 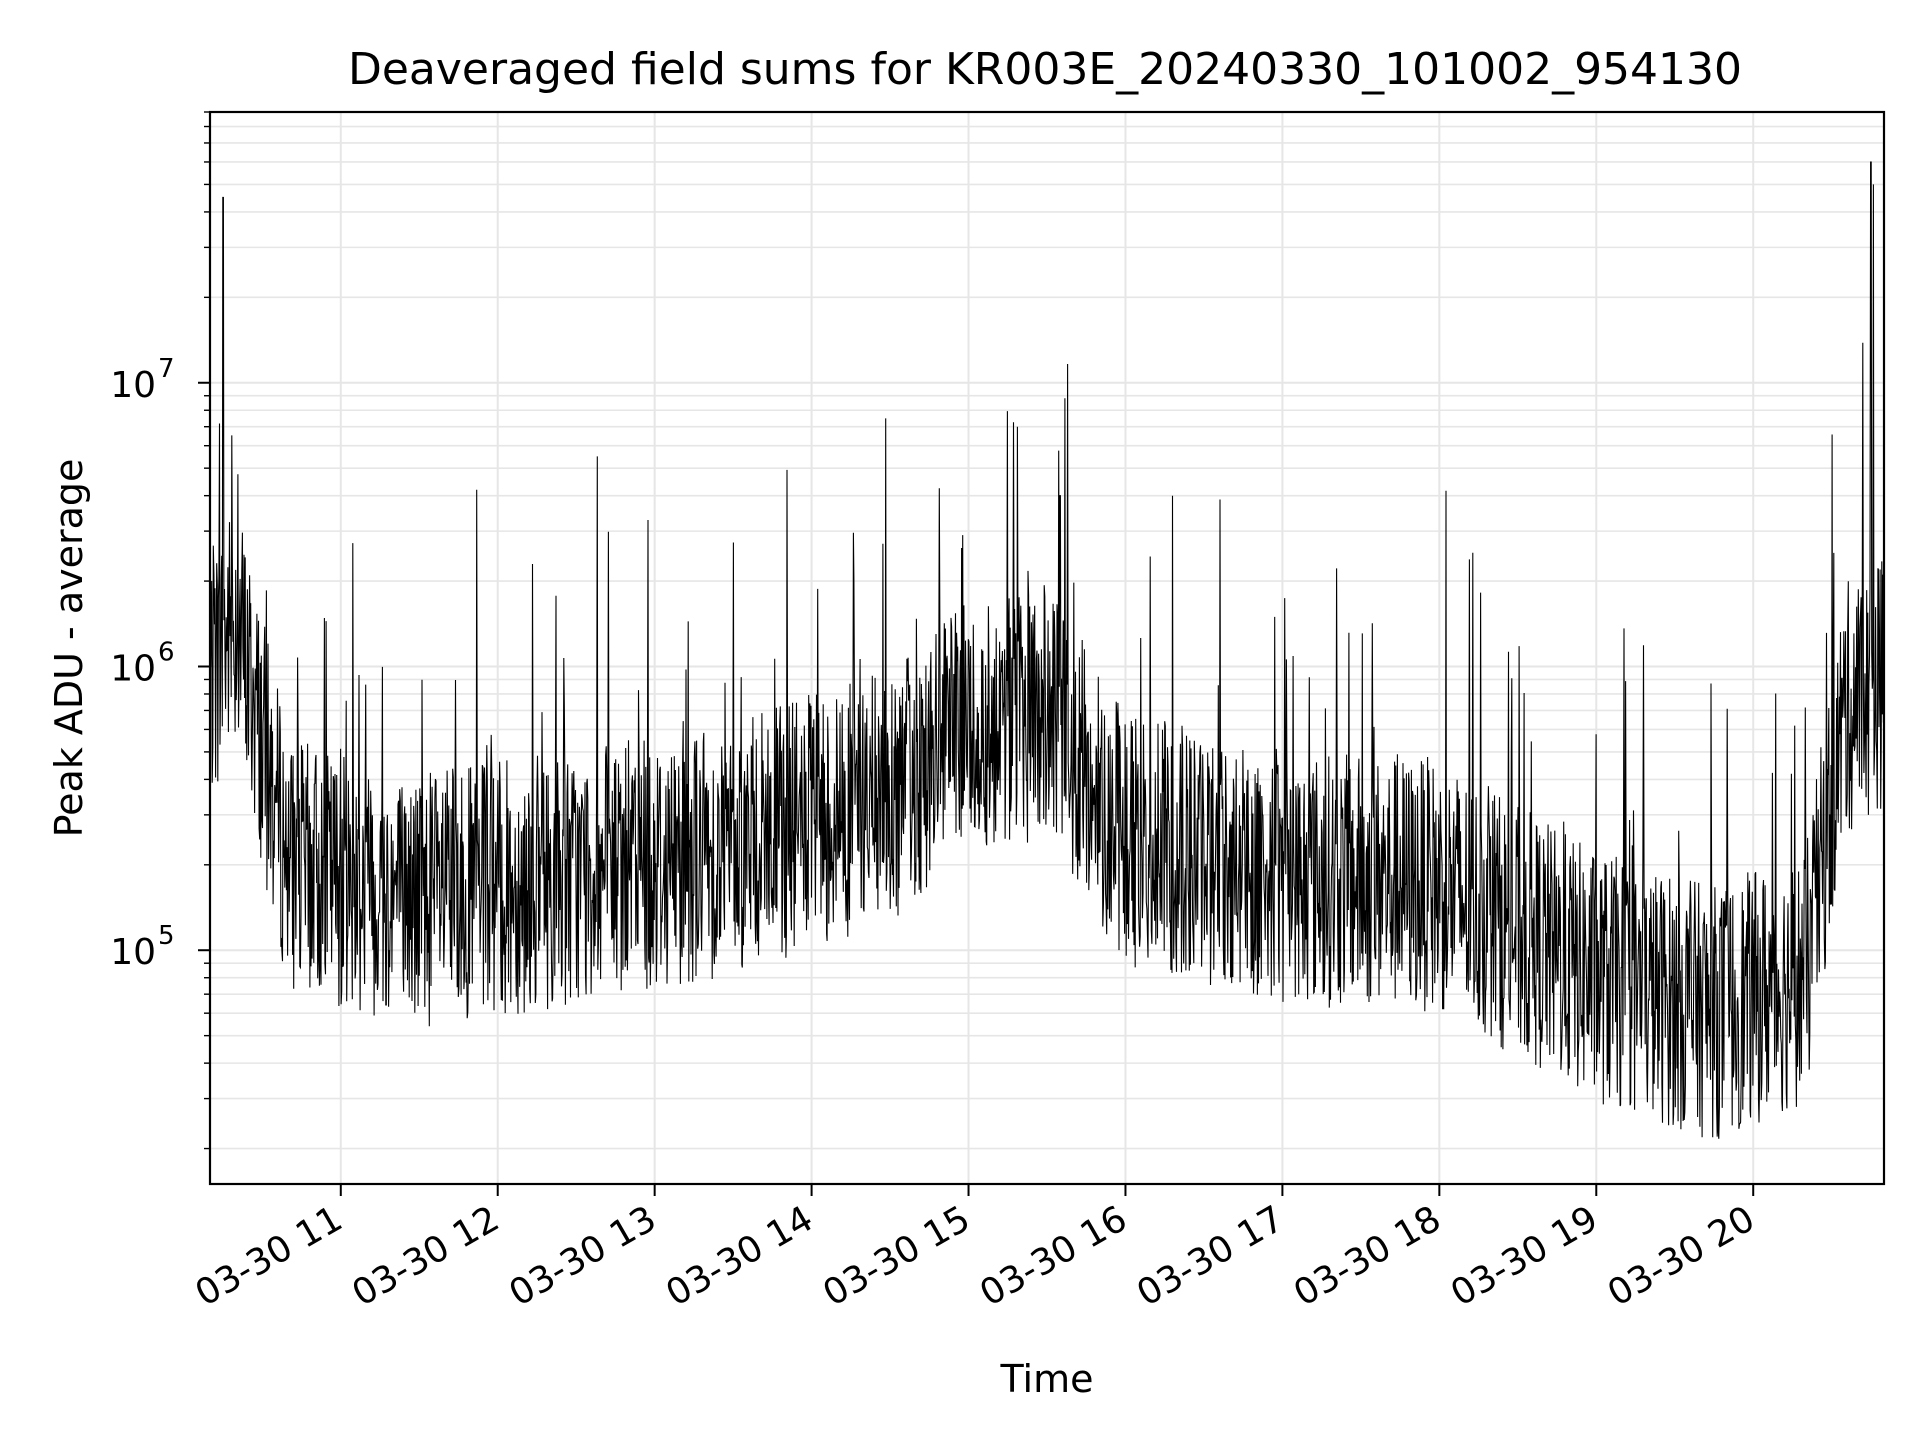 I want to click on x-tick-label: 03-30 13, so click(x=582, y=1256).